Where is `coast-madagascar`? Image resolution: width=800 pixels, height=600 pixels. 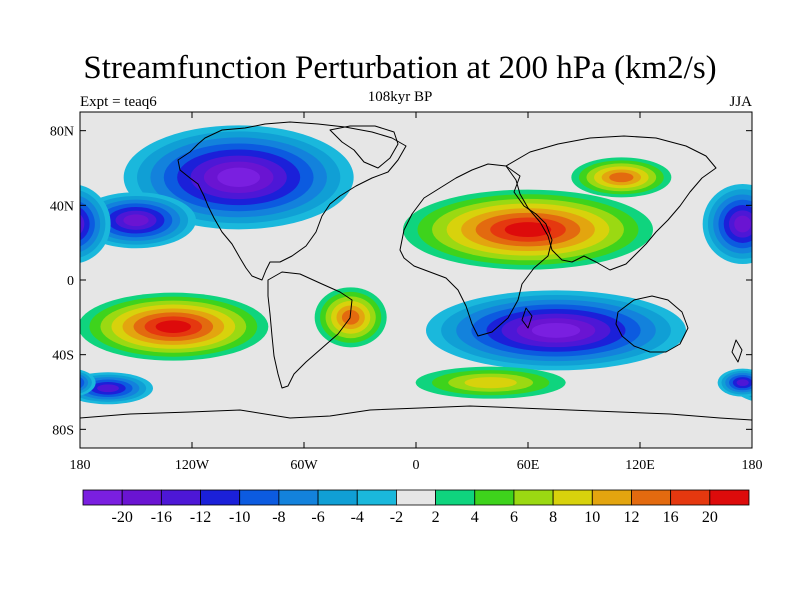 coast-madagascar is located at coordinates (527, 318).